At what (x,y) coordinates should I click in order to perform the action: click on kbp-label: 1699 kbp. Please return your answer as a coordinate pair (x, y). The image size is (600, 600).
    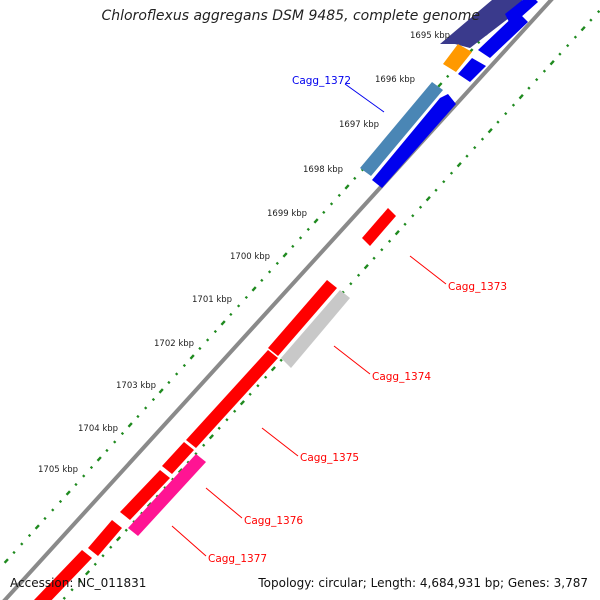
    Looking at the image, I should click on (287, 214).